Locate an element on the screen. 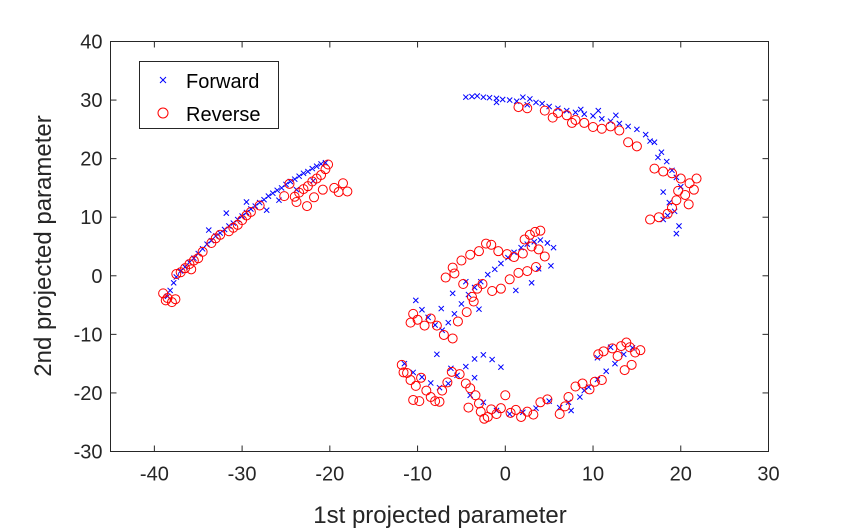  y-tick-label: 30 is located at coordinates (91, 101).